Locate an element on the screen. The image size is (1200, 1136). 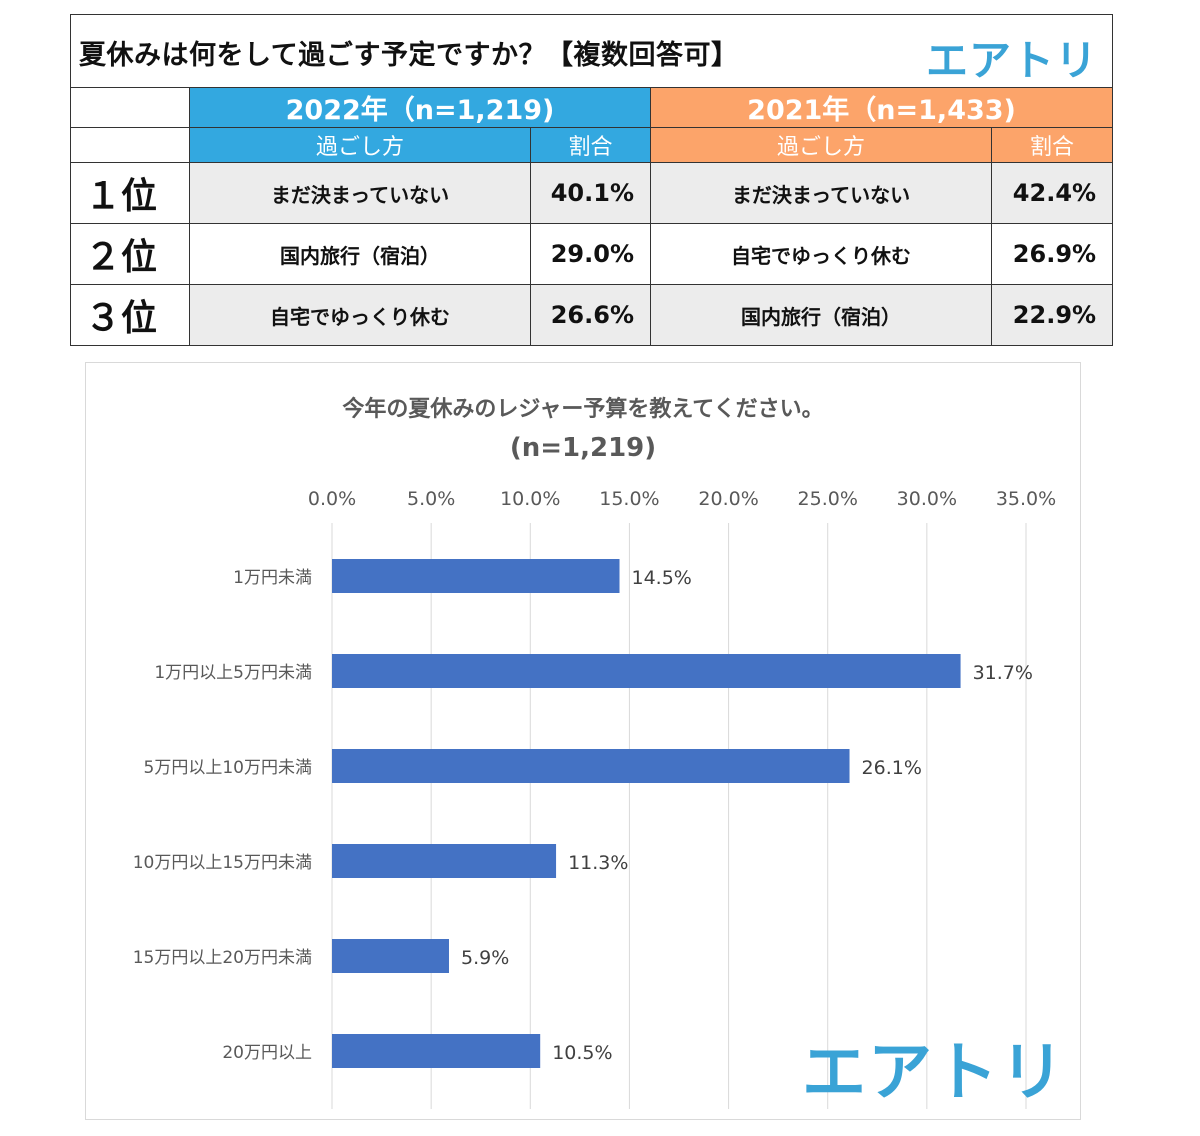
chart-title: 今年の夏休みのレジャー予算を教えてください。 is located at coordinates (583, 409).